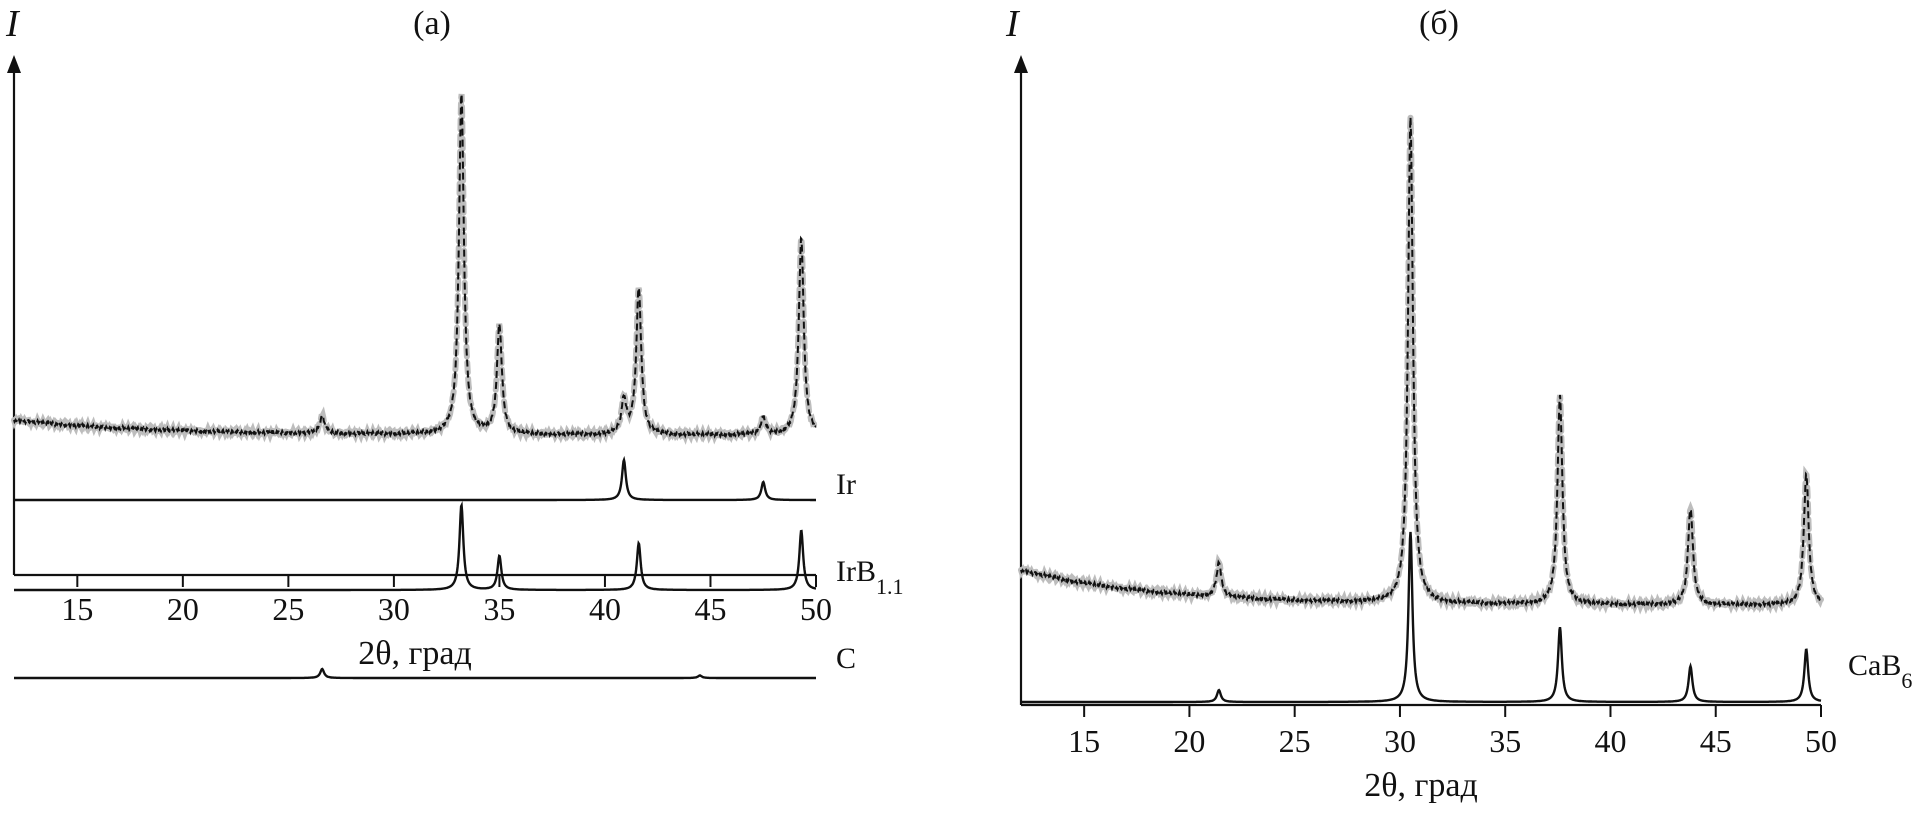 This screenshot has height=822, width=1921. Describe the element at coordinates (1874, 665) in the screenshot. I see `series-name: CaB` at that location.